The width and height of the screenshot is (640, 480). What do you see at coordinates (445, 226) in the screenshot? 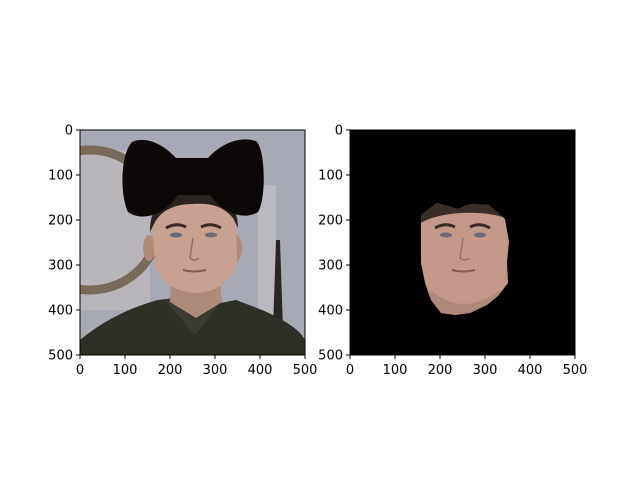
I see `cropped-eyebrow-left` at bounding box center [445, 226].